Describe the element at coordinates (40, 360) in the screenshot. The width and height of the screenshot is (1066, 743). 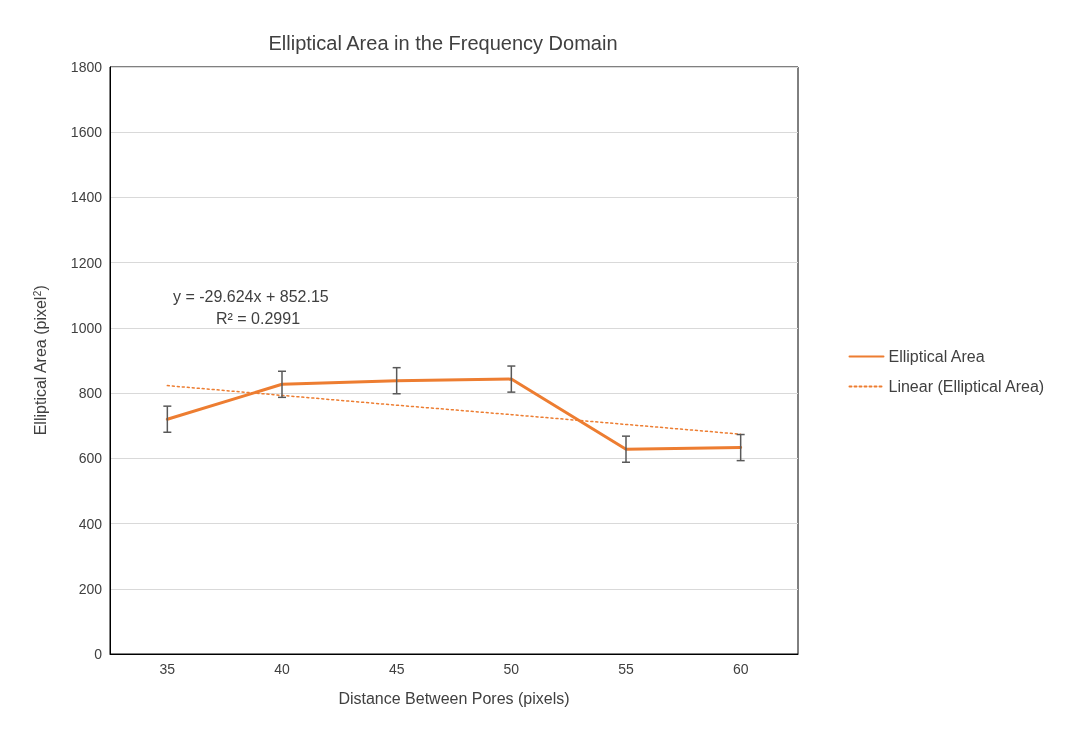
I see `y-axis-title: Elliptical Area (pixel2)` at that location.